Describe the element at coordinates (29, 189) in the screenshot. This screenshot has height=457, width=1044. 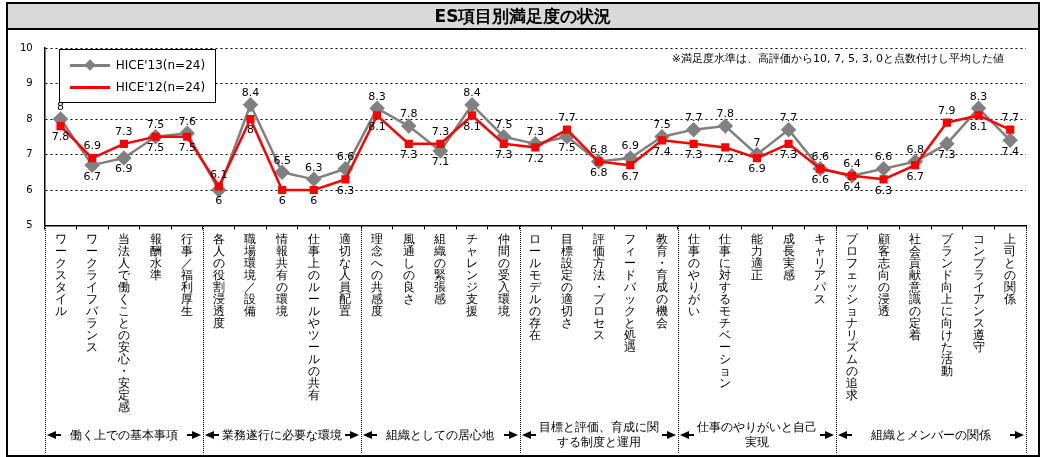
I see `y-tick-label: 6` at that location.